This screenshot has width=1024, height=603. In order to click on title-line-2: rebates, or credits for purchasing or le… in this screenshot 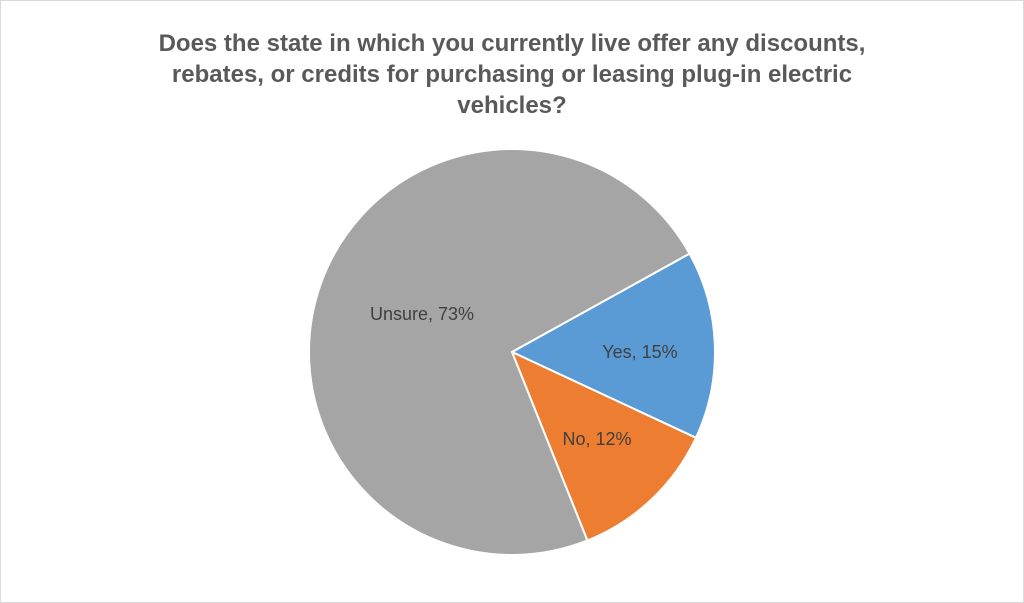, I will do `click(512, 74)`.